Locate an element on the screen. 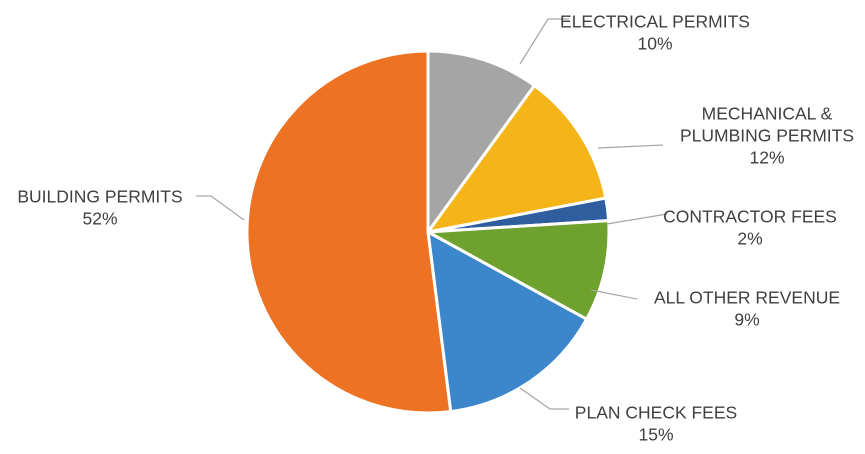 Image resolution: width=865 pixels, height=454 pixels. slice-category-label: PLAN CHECK FEES is located at coordinates (656, 413).